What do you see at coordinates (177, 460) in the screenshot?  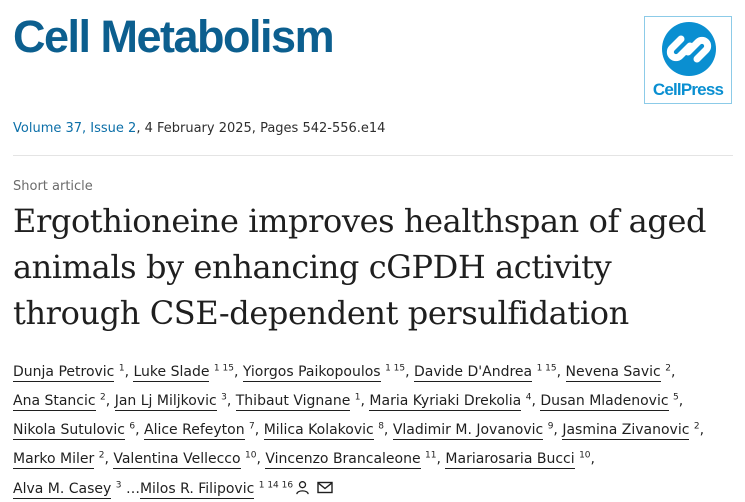 I see `author-link: Valentina Vellecco` at bounding box center [177, 460].